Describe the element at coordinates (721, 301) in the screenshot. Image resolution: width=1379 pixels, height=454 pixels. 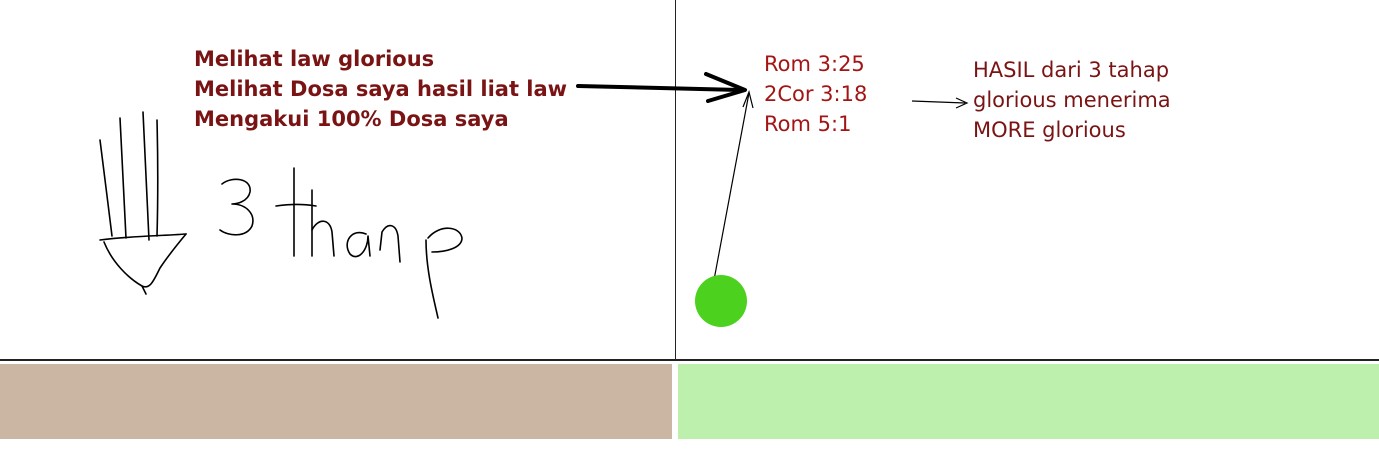
I see `cursor-dot` at that location.